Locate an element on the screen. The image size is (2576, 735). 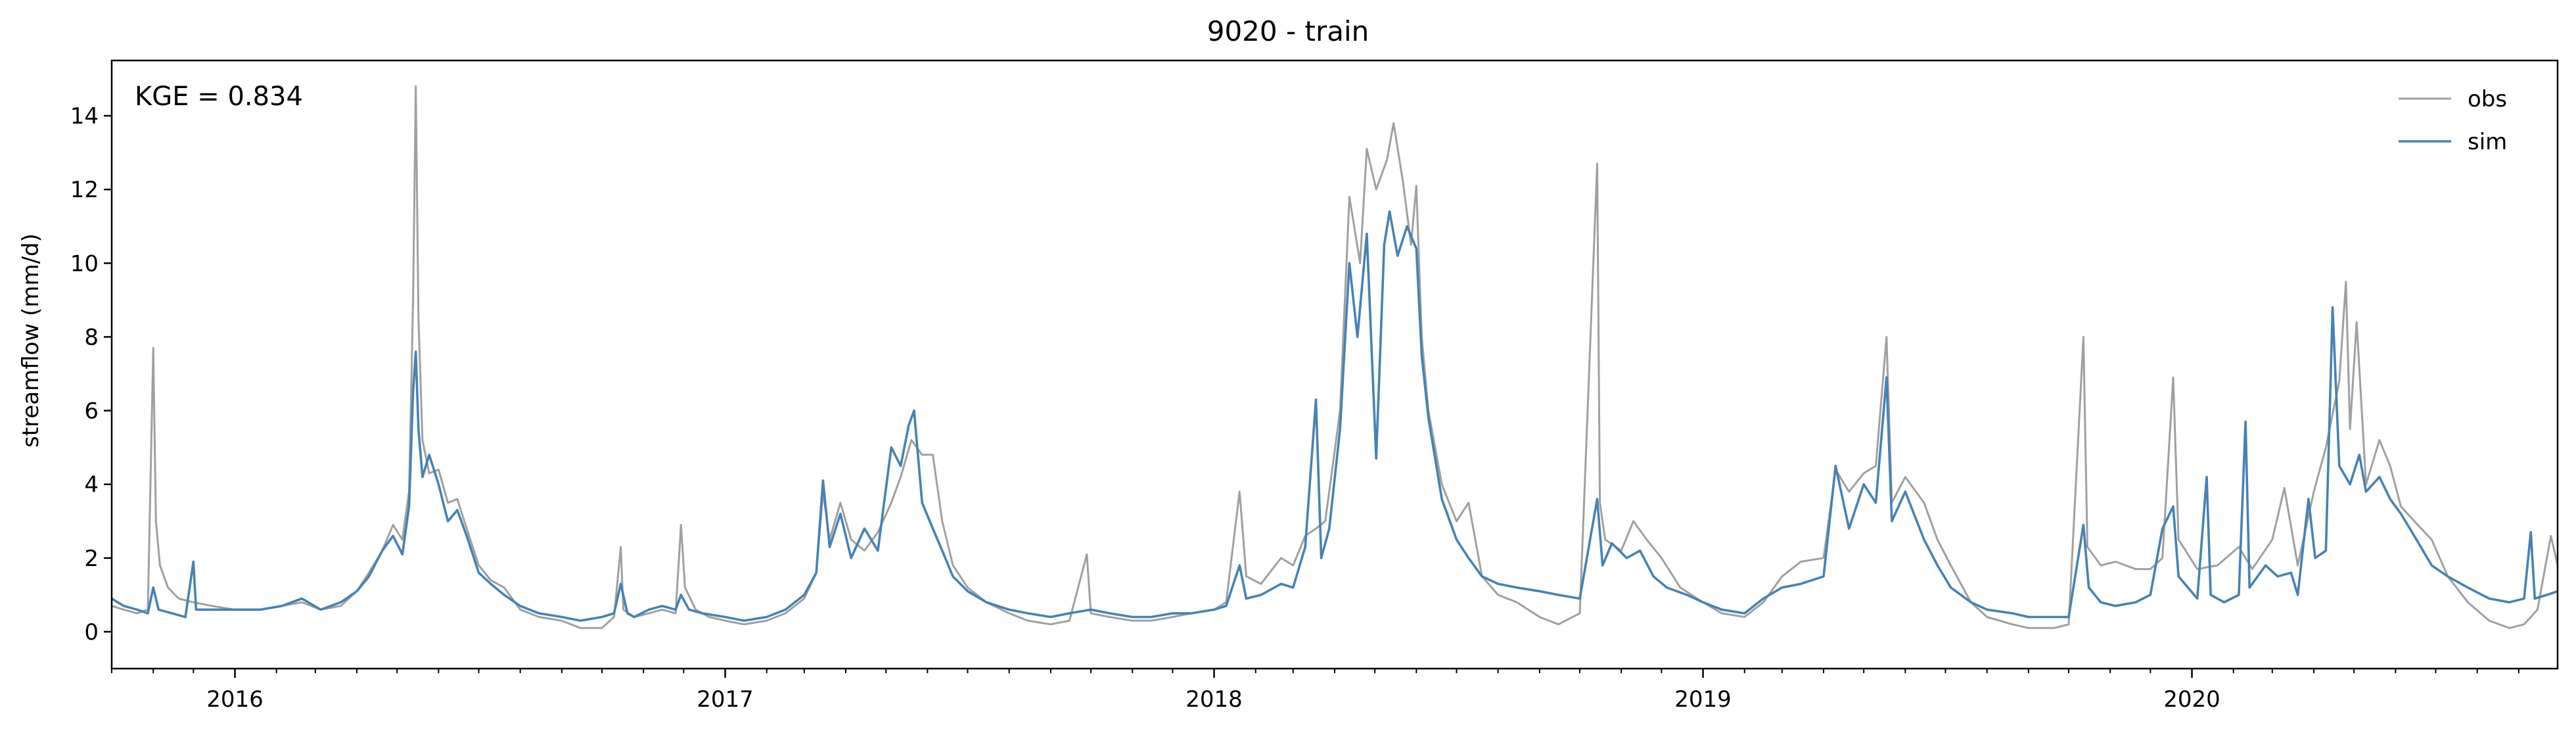
x-tick-label: 2018 is located at coordinates (1214, 700).